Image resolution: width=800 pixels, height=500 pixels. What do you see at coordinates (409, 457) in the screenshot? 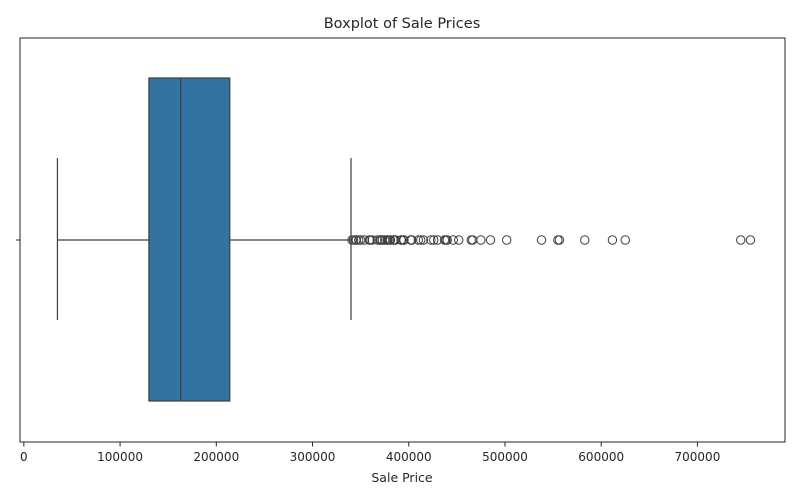
I see `x-tick-label: 400000` at bounding box center [409, 457].